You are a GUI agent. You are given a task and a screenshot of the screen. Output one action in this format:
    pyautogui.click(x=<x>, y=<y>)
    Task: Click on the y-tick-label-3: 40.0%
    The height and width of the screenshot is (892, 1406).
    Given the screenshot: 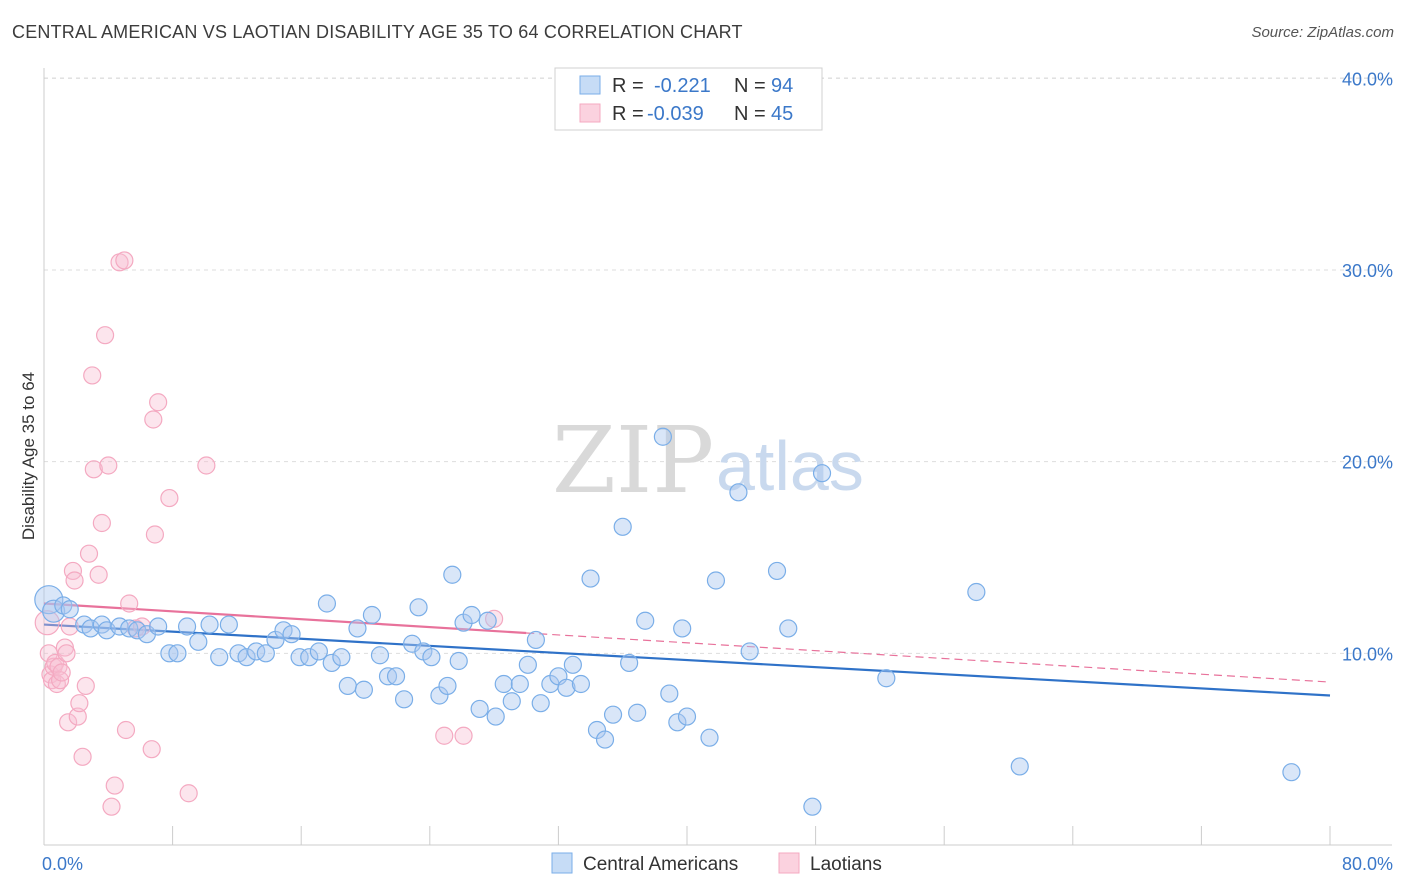 What is the action you would take?
    pyautogui.click(x=1367, y=79)
    